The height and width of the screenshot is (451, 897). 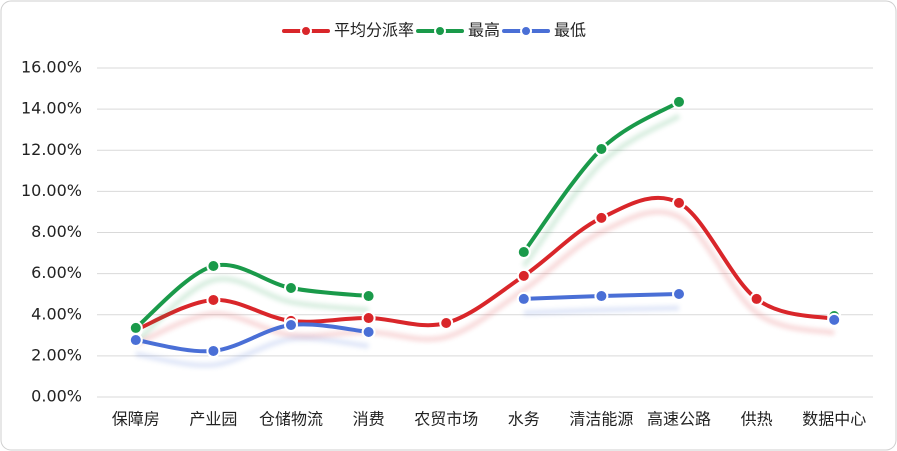 I want to click on x-tick-label: 产业园, so click(x=213, y=419).